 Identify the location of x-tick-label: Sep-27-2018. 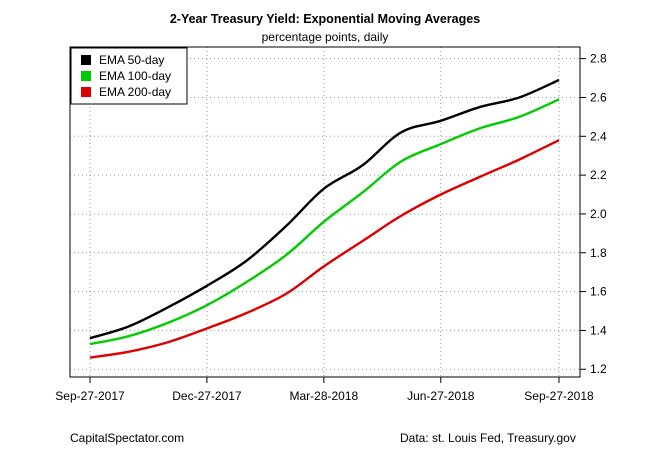
(559, 396).